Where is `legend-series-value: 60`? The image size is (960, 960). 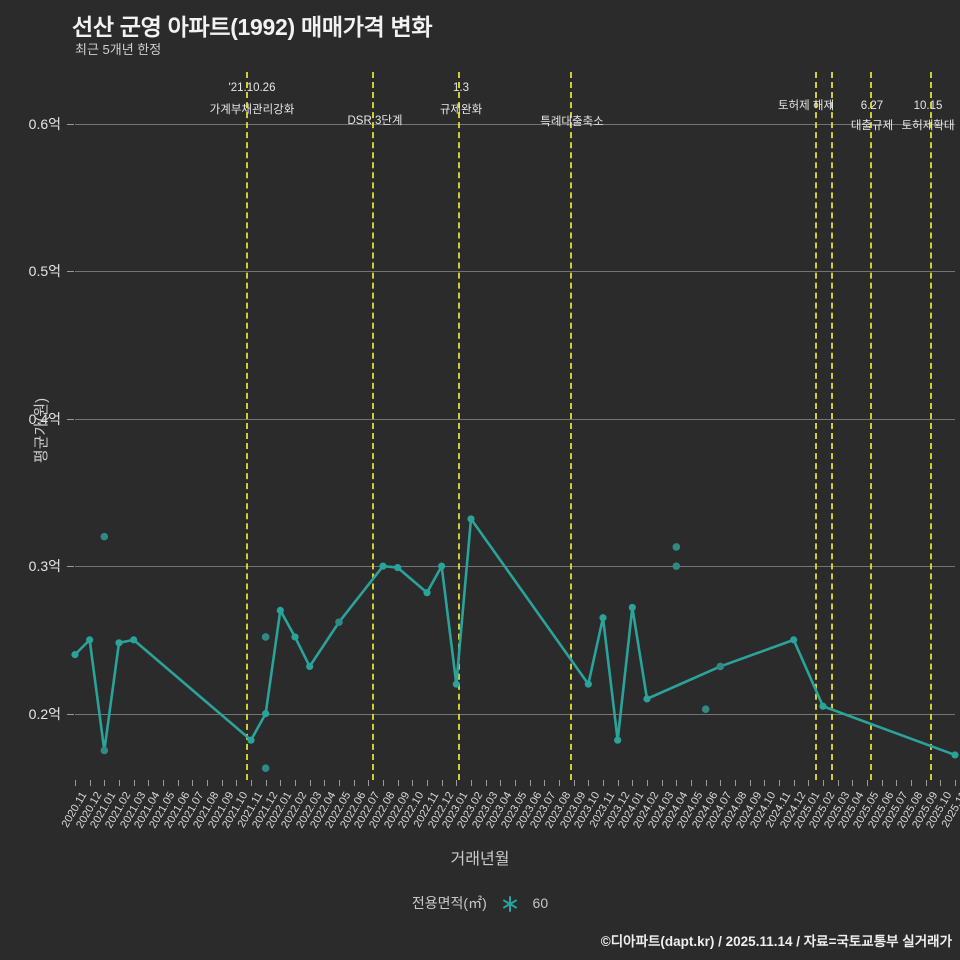
legend-series-value: 60 is located at coordinates (540, 903).